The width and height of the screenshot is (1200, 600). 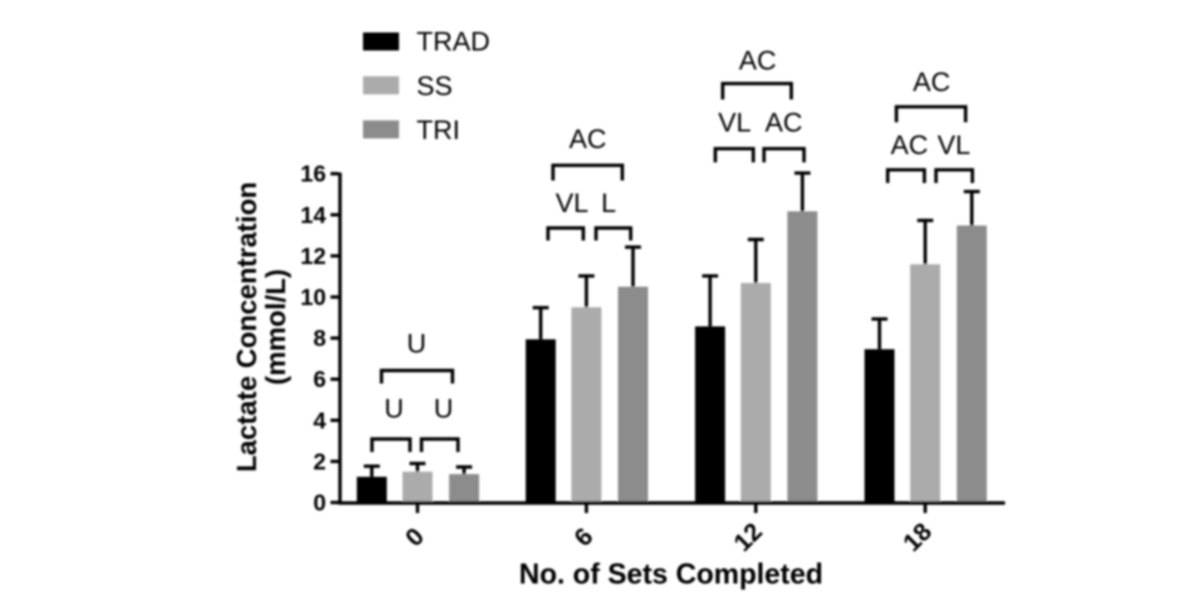 I want to click on svg-text: 10, so click(x=313, y=297).